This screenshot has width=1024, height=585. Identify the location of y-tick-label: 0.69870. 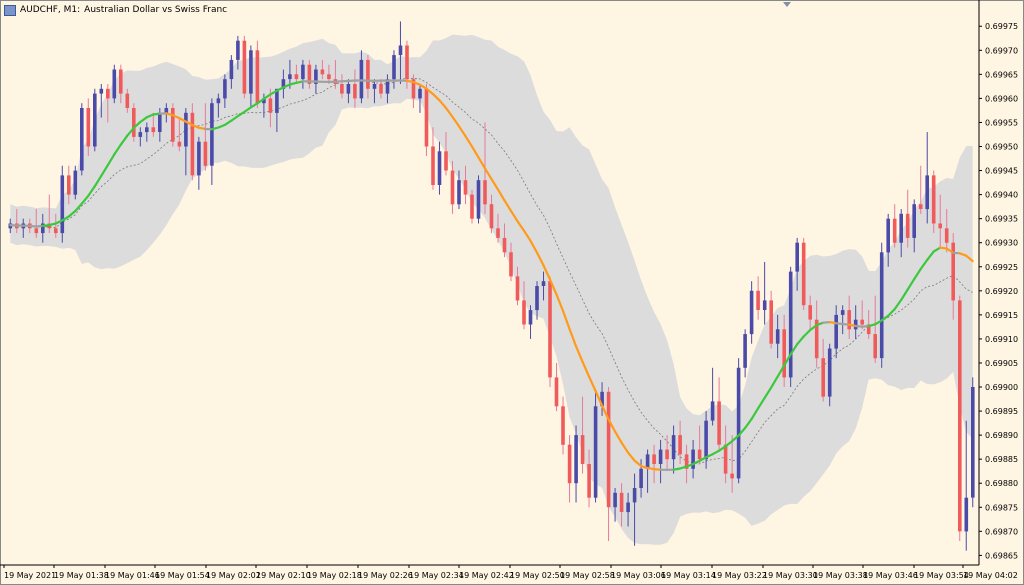
(1001, 531).